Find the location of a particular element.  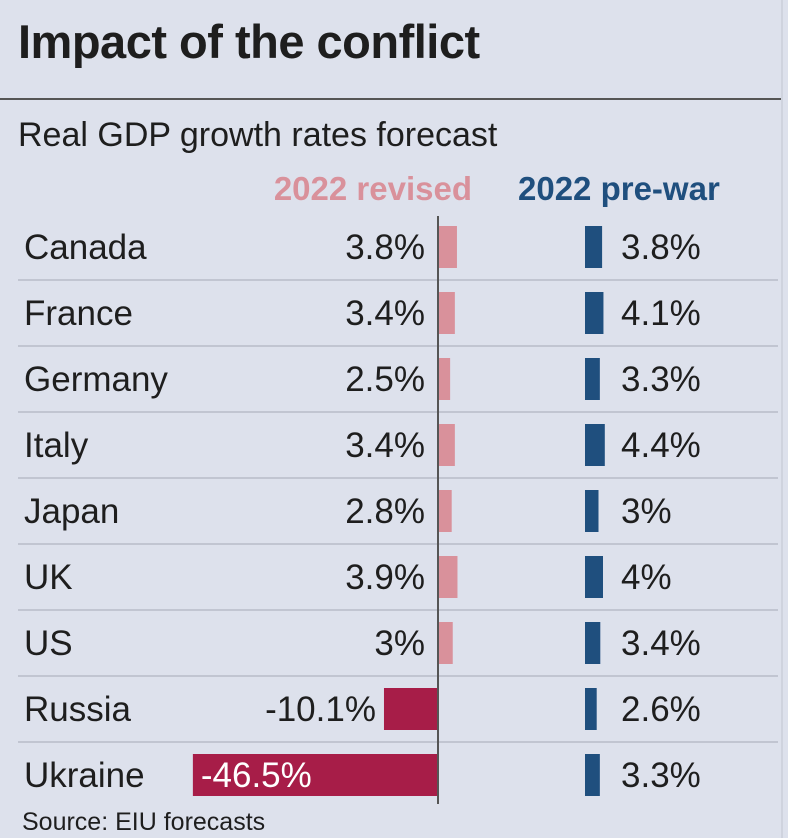

revised-value-label: -10.1% is located at coordinates (320, 709).